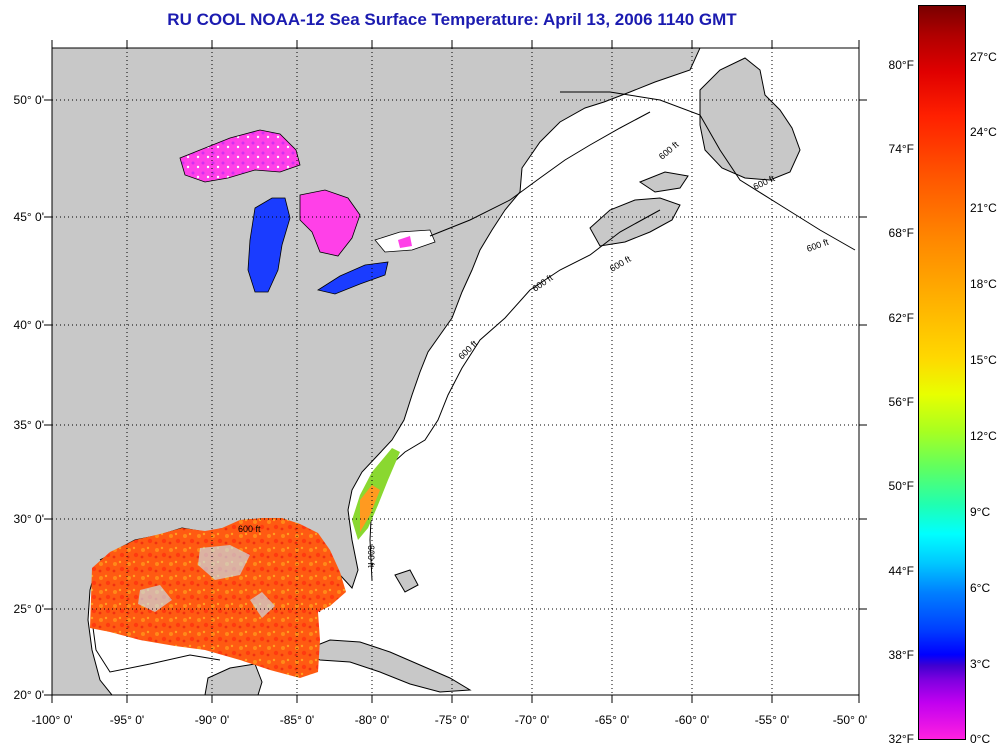  What do you see at coordinates (212, 720) in the screenshot?
I see `lon-label-90: -90° 0'` at bounding box center [212, 720].